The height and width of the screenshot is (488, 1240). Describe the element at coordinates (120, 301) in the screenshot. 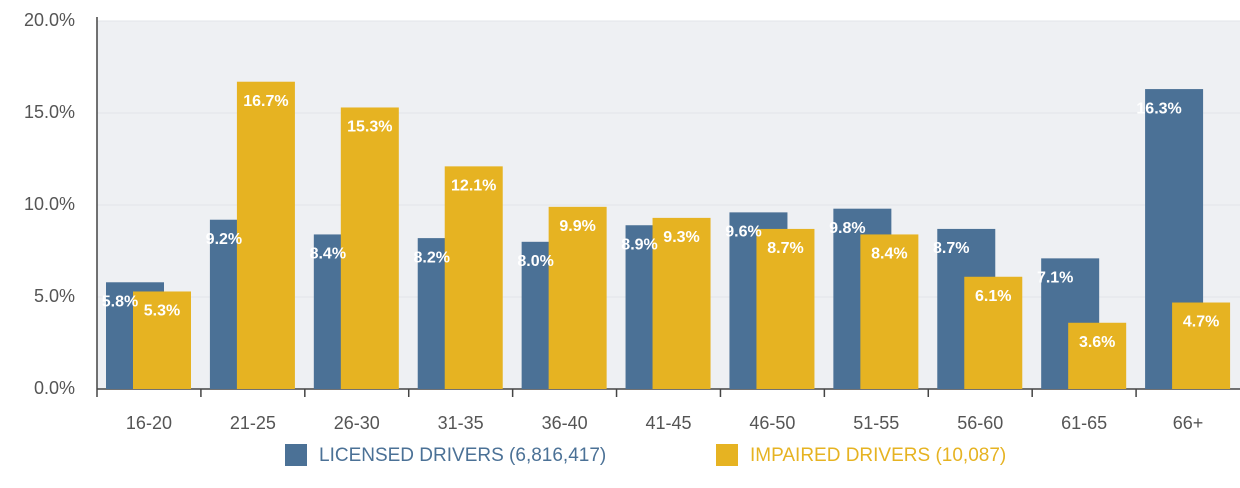

I see `value-label: 5.8%` at that location.